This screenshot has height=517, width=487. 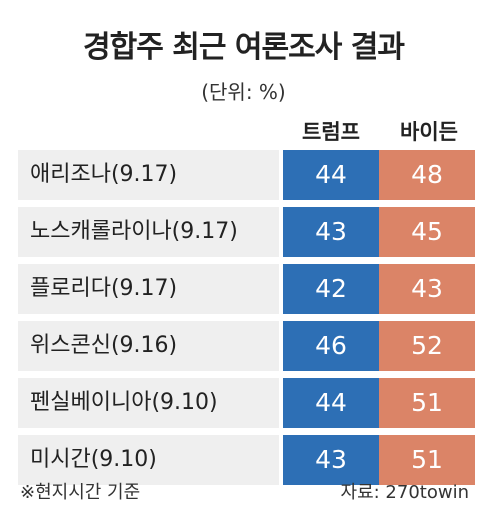 What do you see at coordinates (331, 346) in the screenshot?
I see `trump-value: 46` at bounding box center [331, 346].